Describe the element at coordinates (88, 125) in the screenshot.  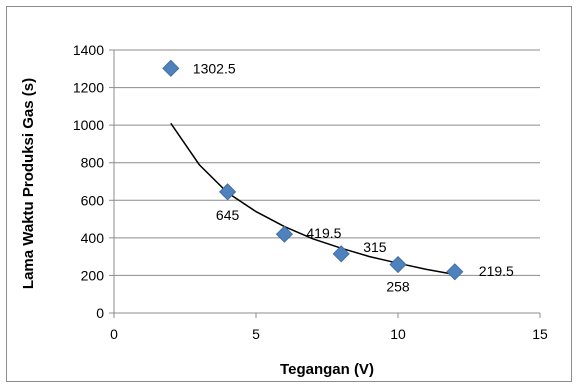
I see `y-tick-label: 1000` at that location.